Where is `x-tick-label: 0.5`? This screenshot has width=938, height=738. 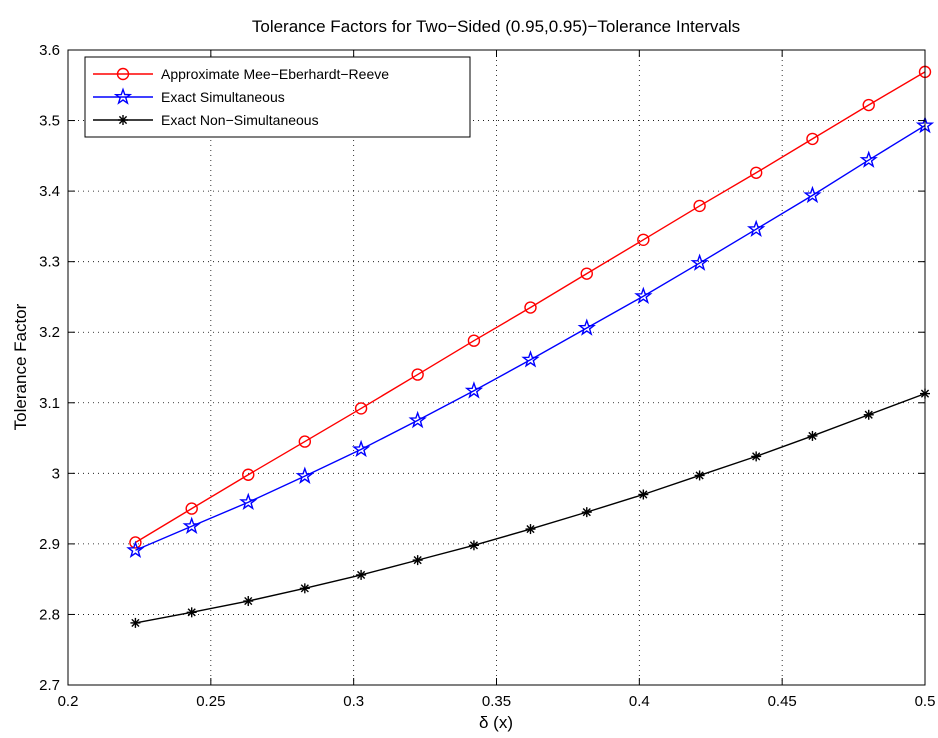 x-tick-label: 0.5 is located at coordinates (925, 701).